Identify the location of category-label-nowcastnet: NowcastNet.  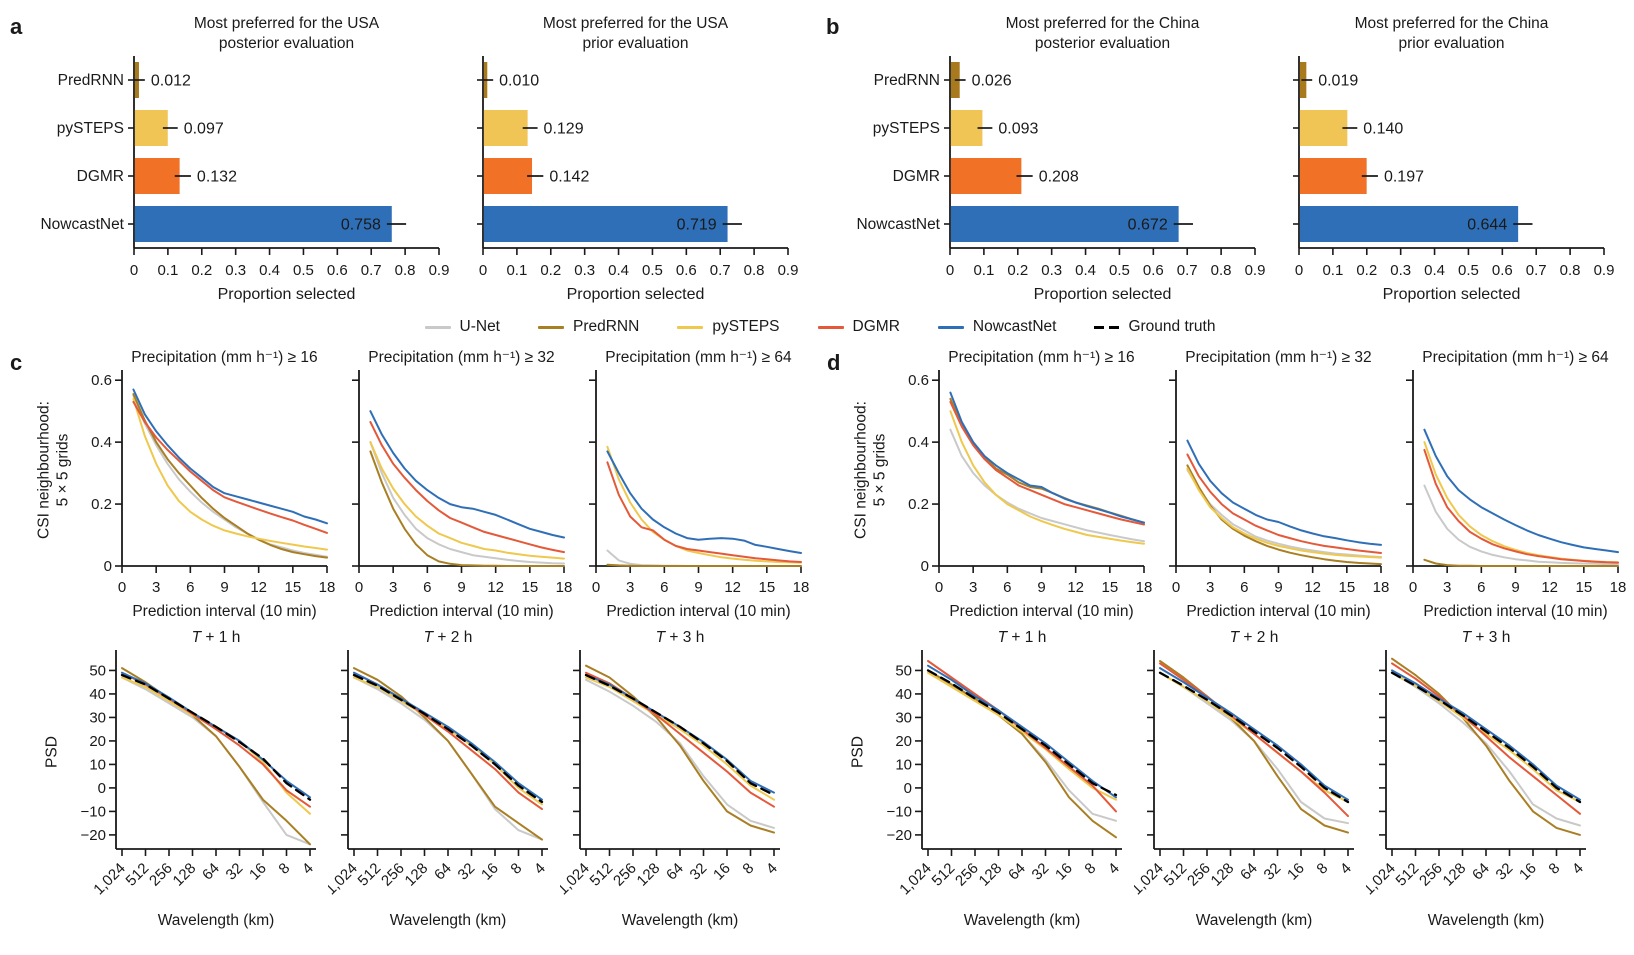
(898, 224).